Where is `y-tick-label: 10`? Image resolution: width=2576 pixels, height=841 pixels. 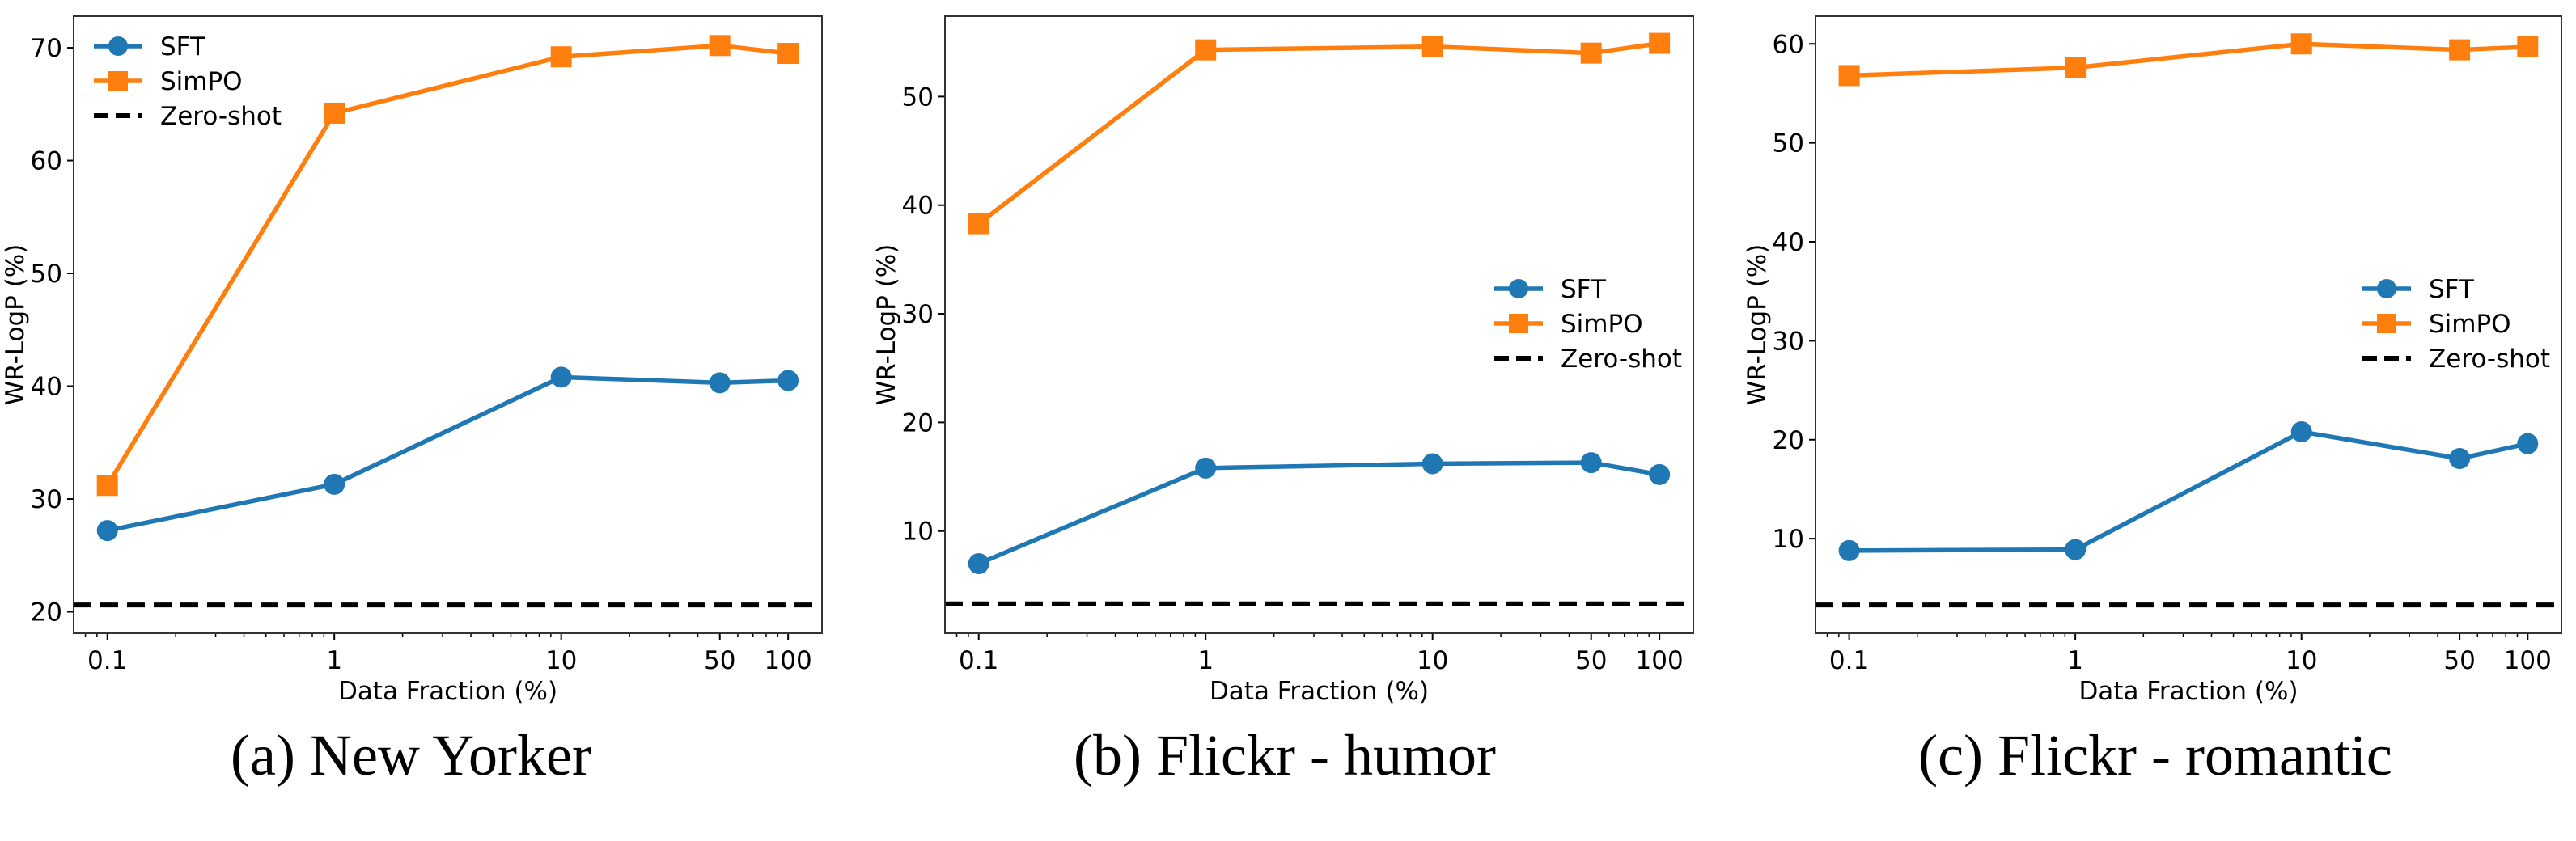 y-tick-label: 10 is located at coordinates (918, 533).